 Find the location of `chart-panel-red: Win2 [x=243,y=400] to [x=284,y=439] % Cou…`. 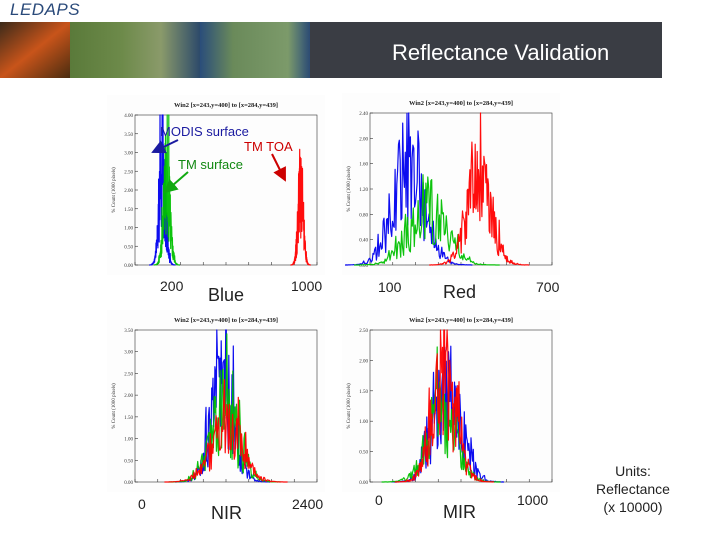

chart-panel-red: Win2 [x=243,y=400] to [x=284,y=439] % Cou… is located at coordinates (451, 184).